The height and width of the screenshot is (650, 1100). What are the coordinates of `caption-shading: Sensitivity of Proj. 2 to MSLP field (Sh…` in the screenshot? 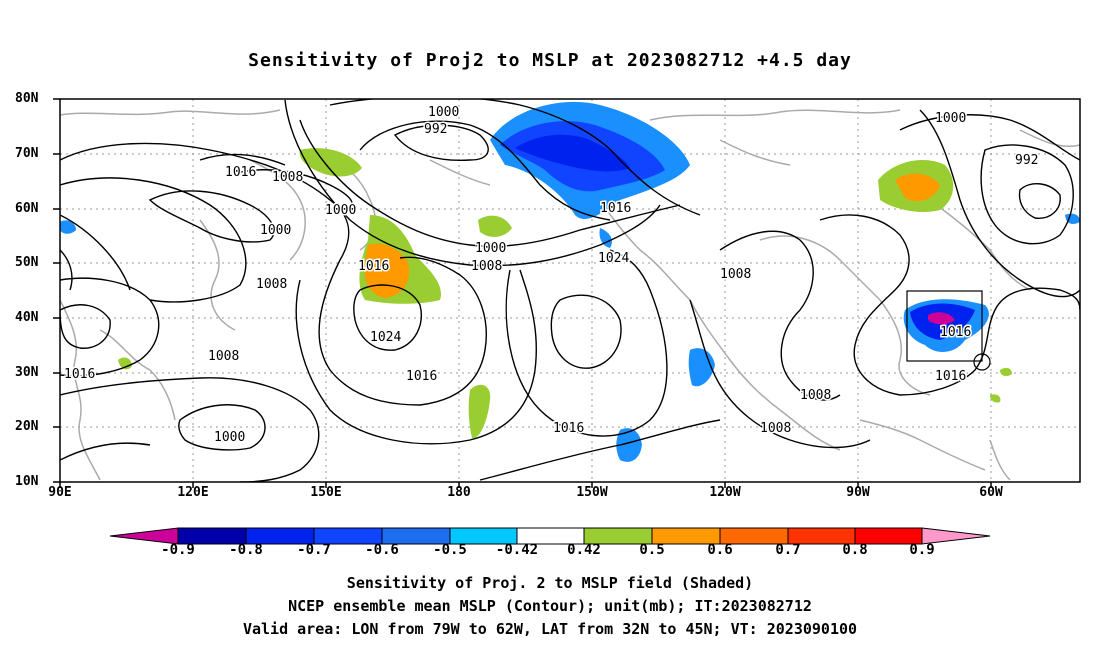 It's located at (550, 583).